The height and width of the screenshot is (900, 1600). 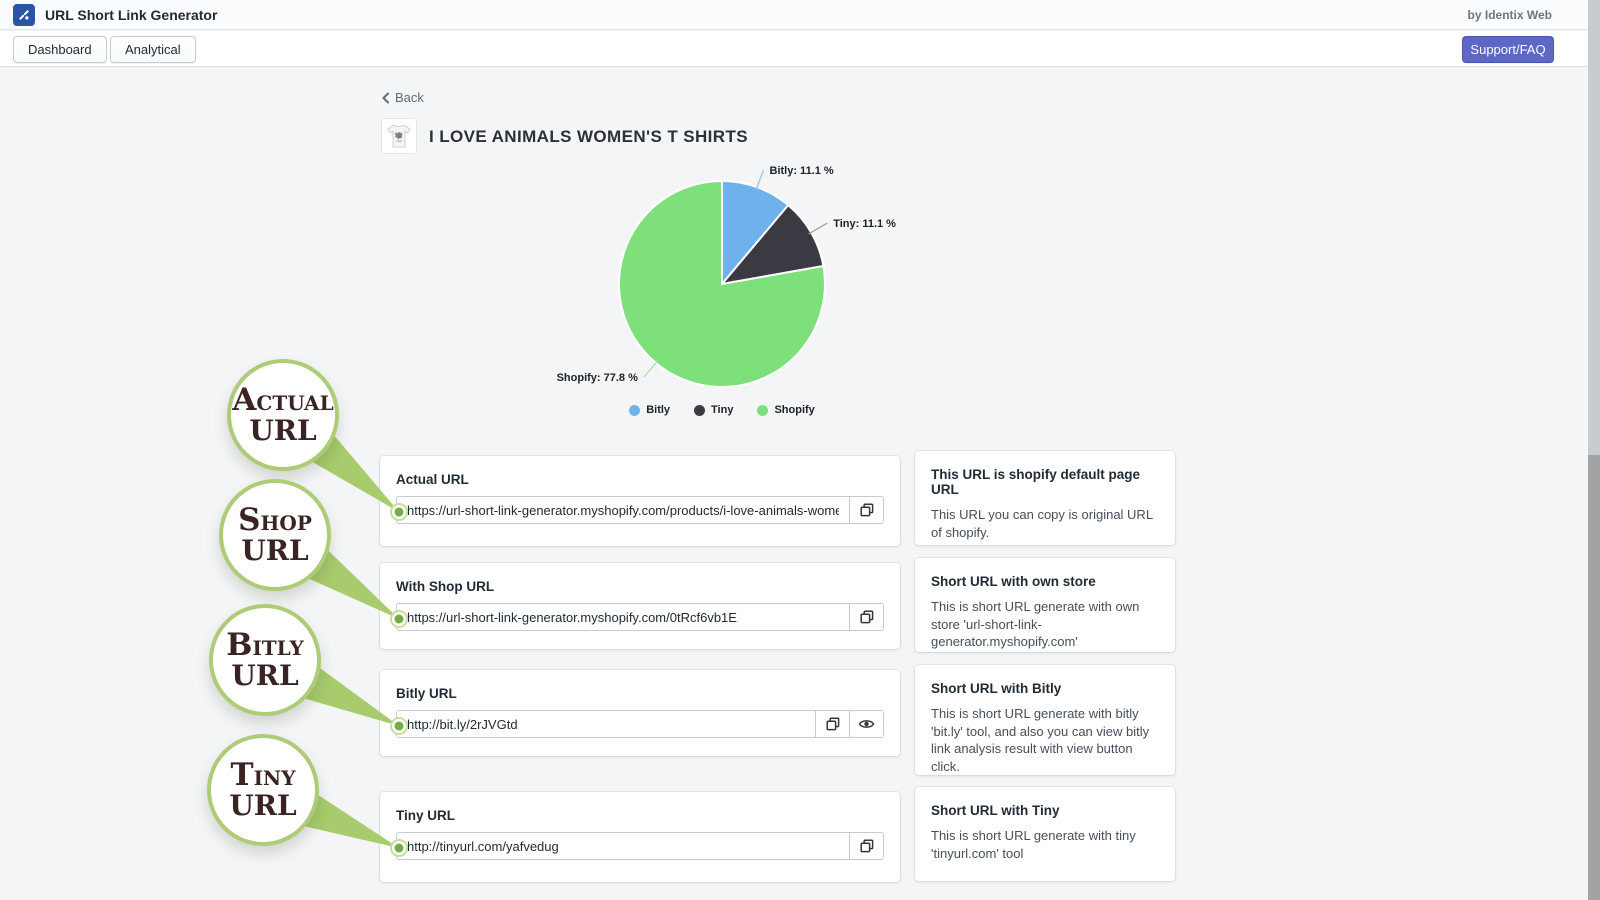 I want to click on chevron-left-icon, so click(x=385, y=97).